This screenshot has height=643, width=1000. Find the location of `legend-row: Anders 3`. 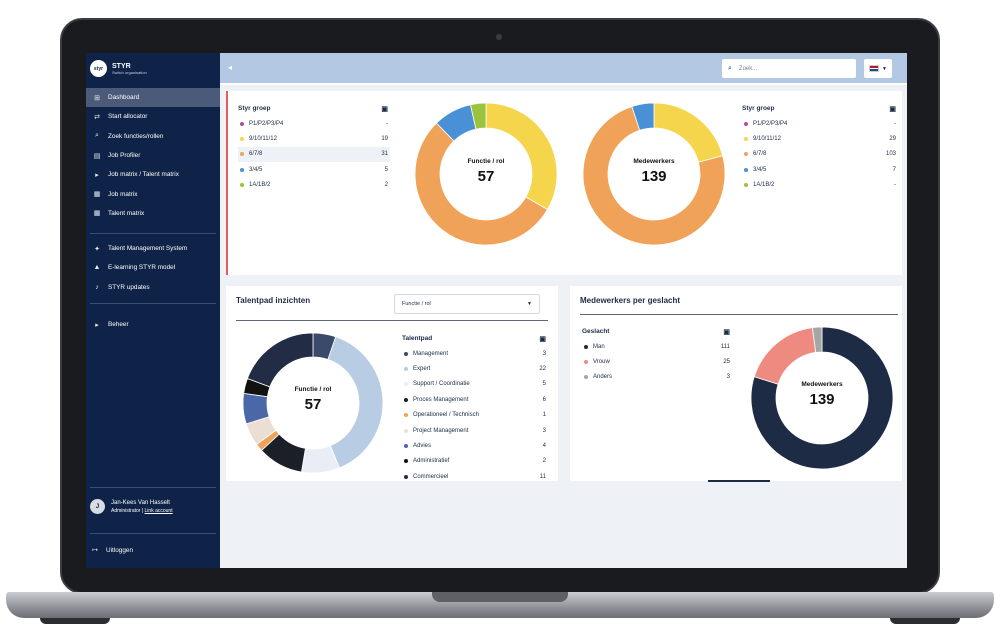

legend-row: Anders 3 is located at coordinates (657, 377).